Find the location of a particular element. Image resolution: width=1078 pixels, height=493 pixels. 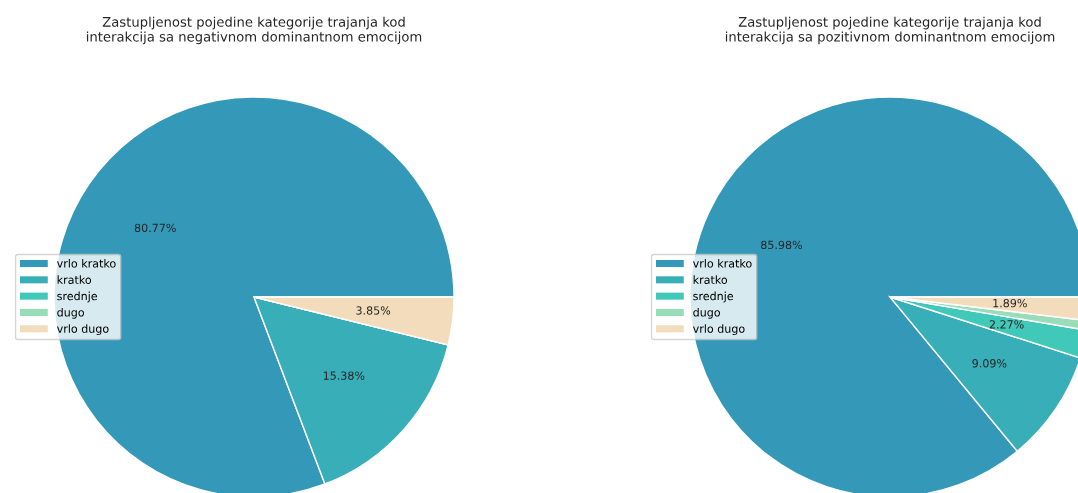

chart-title: Zastupljenost pojedine kategorije trajanja kod interakcija sa negativnom dominantnom emocijom is located at coordinates (254, 30).